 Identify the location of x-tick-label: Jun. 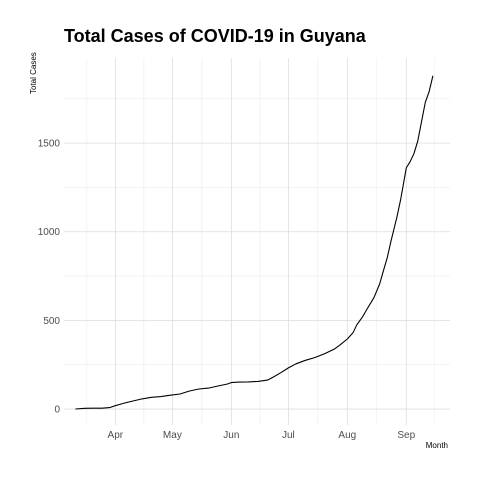
(231, 435).